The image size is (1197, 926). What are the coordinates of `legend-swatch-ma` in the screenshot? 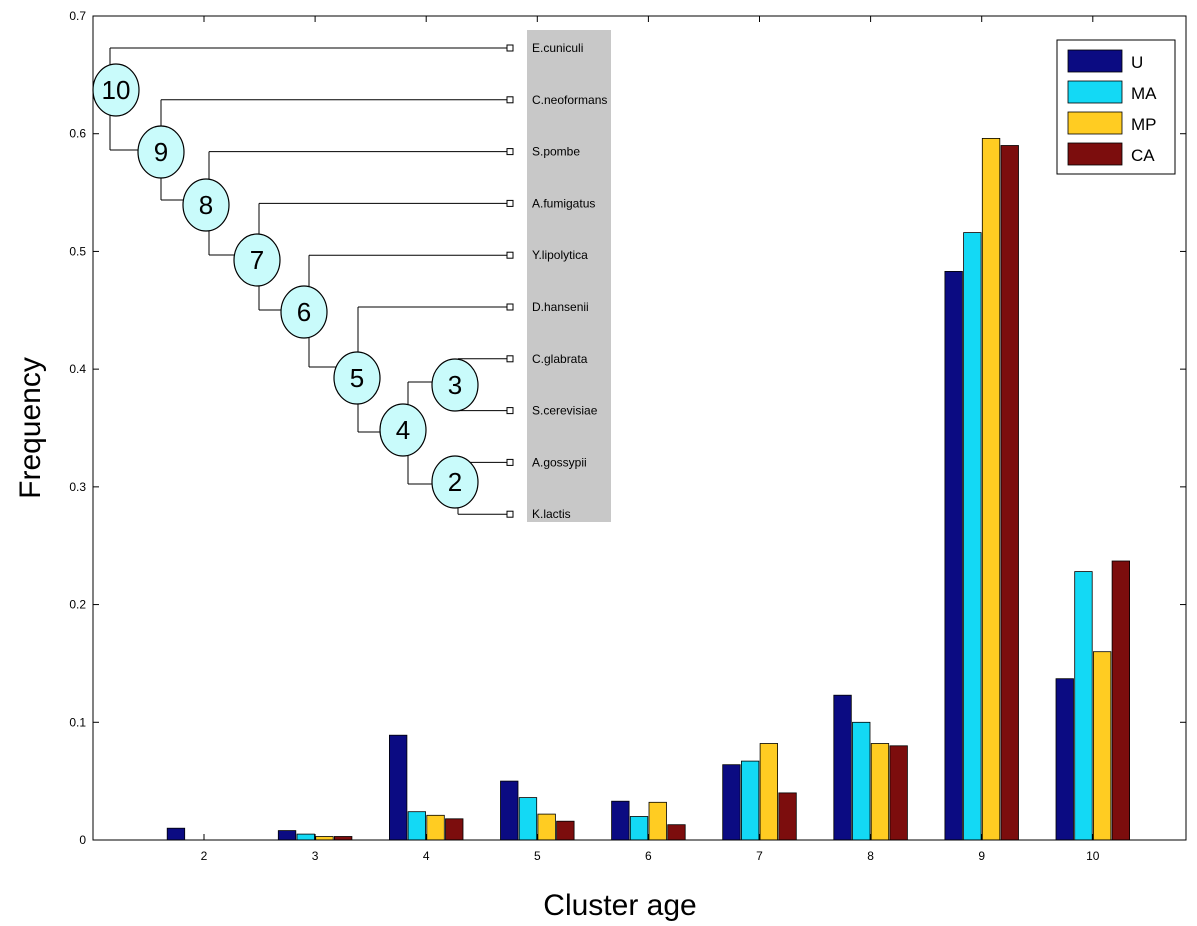 It's located at (1095, 92).